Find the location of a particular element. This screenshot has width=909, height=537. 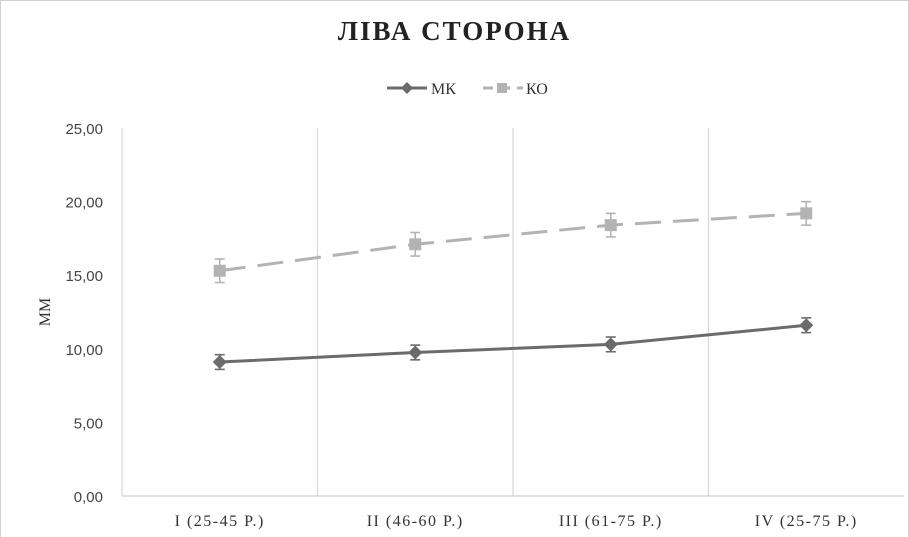

legend-marker-ko is located at coordinates (502, 88).